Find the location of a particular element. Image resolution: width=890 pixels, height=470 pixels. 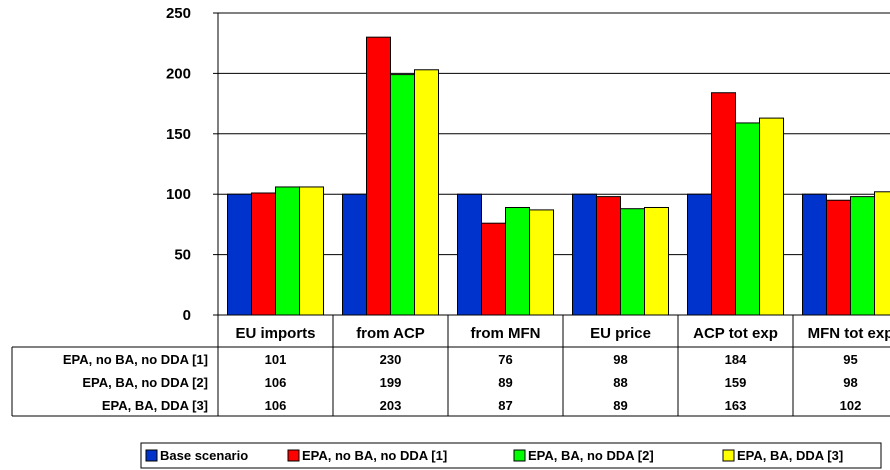

y-axis: 0 50 100 150 200 250 is located at coordinates (192, 164).